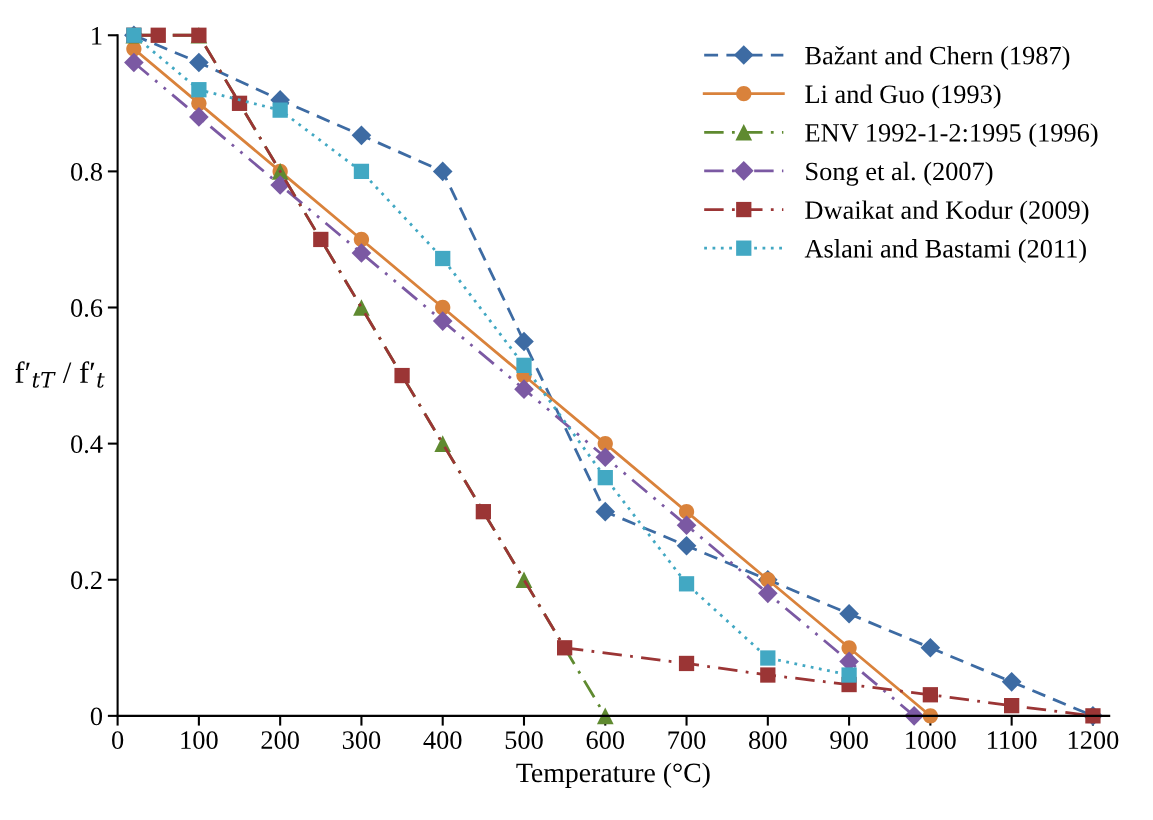 Image resolution: width=1153 pixels, height=820 pixels. I want to click on x-tick-label: 800, so click(768, 740).